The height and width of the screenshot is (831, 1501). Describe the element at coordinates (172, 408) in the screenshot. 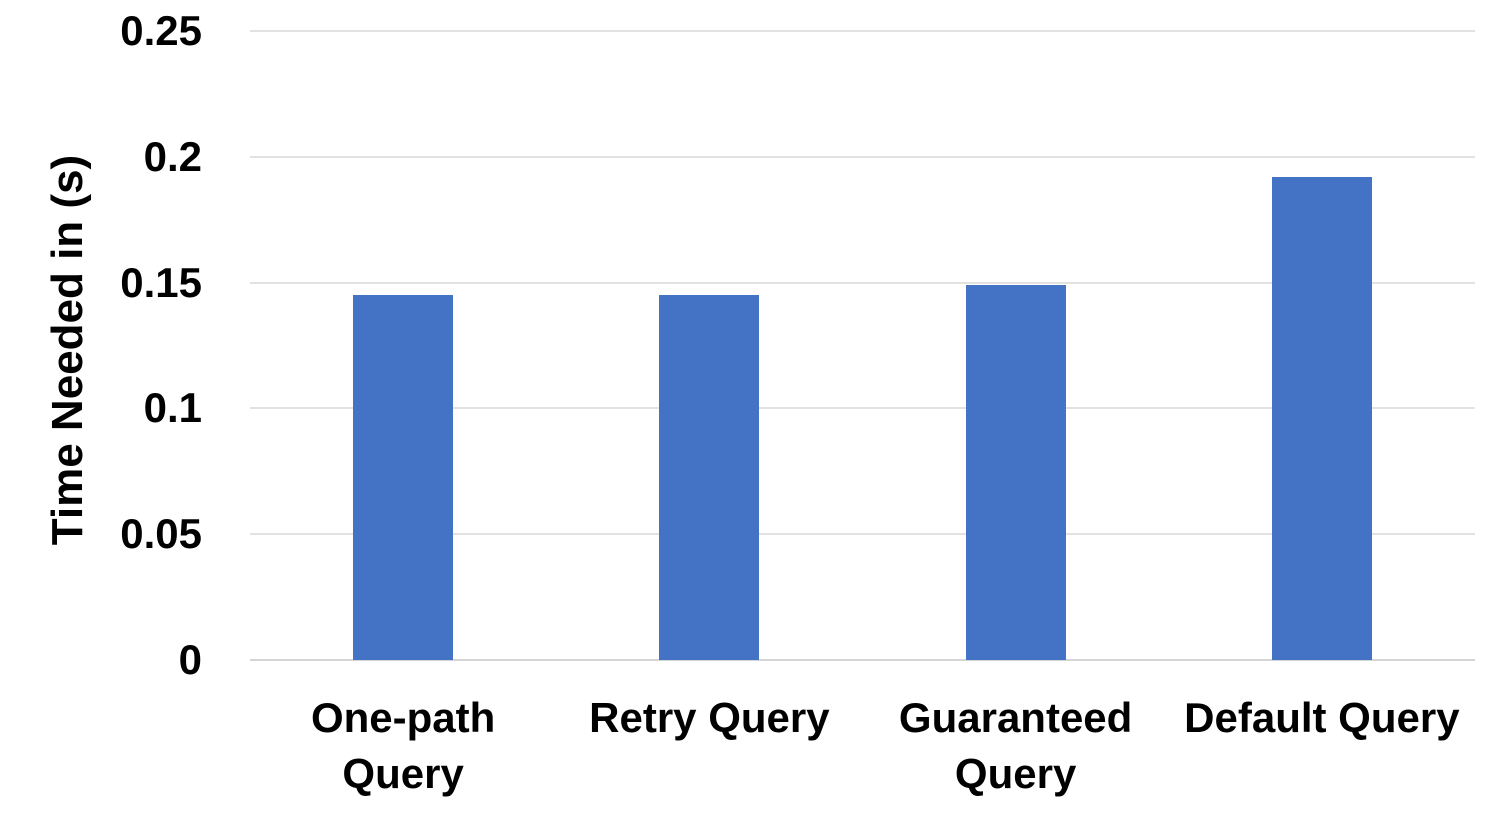

I see `y-tick-label: 0.1` at that location.